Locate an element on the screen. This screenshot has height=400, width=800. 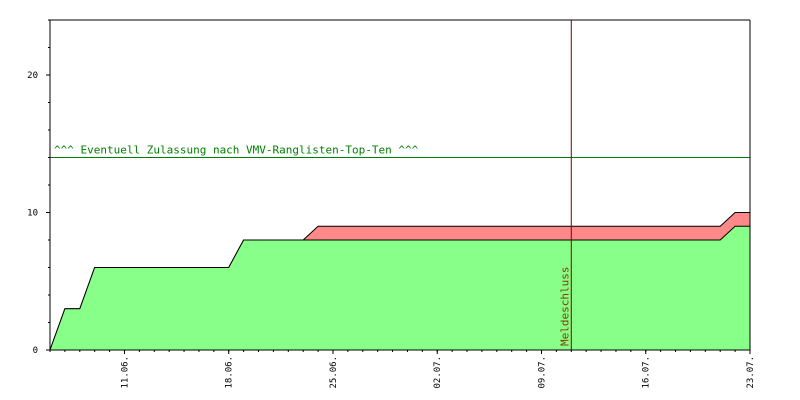
x-tick-label: 02.07. is located at coordinates (438, 372).